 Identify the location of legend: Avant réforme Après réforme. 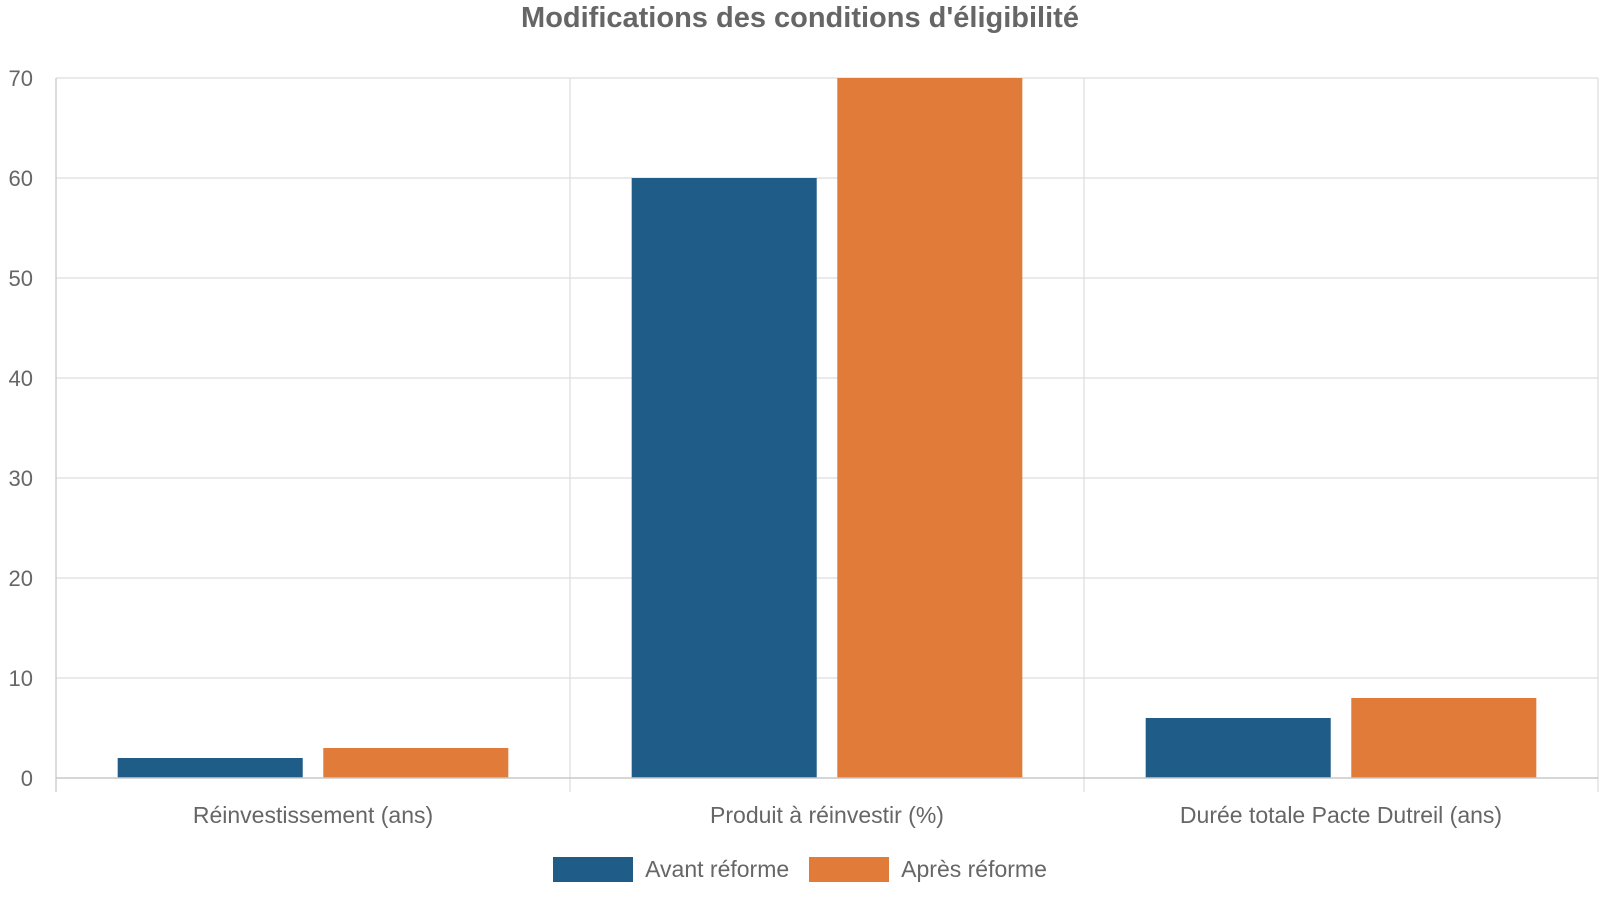
(800, 869).